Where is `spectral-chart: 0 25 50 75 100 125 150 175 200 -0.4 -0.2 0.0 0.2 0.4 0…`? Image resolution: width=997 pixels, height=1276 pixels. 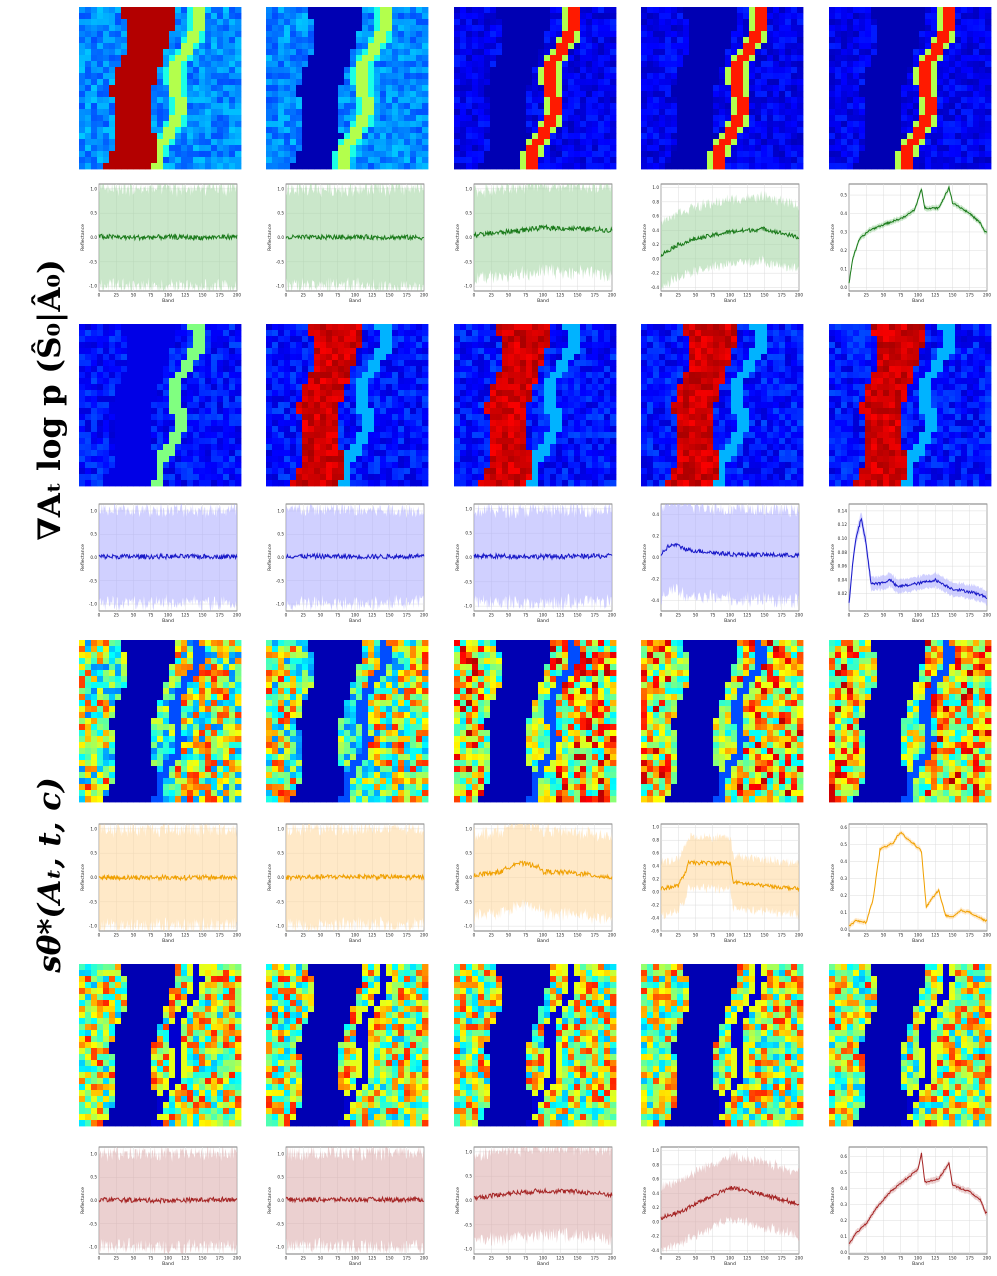
spectral-chart: 0 25 50 75 100 125 150 175 200 -0.4 -0.2 0.0 0.2 0.4 0… is located at coordinates (722, 243).